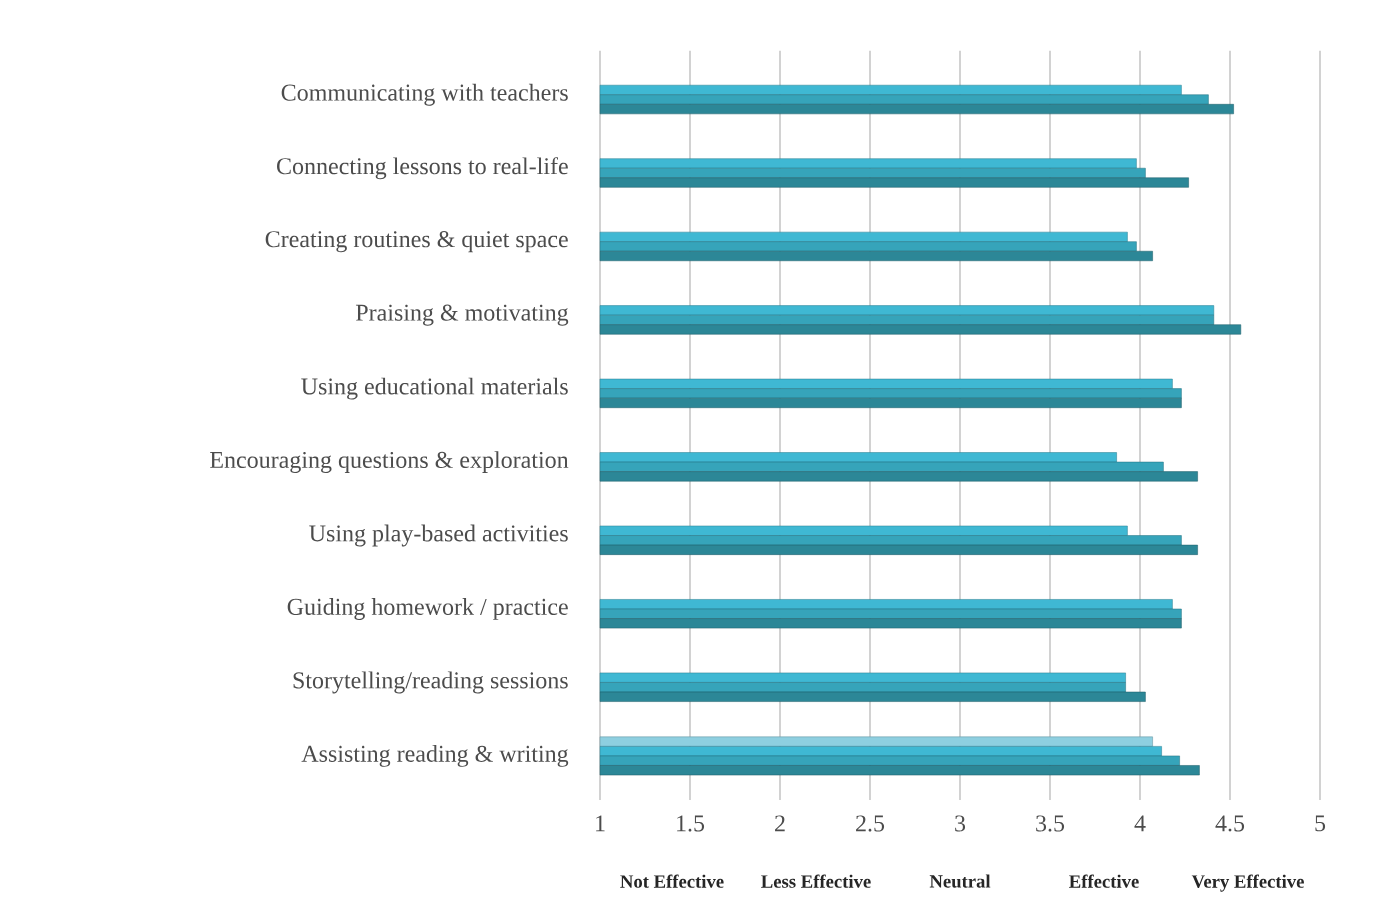 The height and width of the screenshot is (904, 1395). Describe the element at coordinates (780, 823) in the screenshot. I see `x-tick-label: 2` at that location.